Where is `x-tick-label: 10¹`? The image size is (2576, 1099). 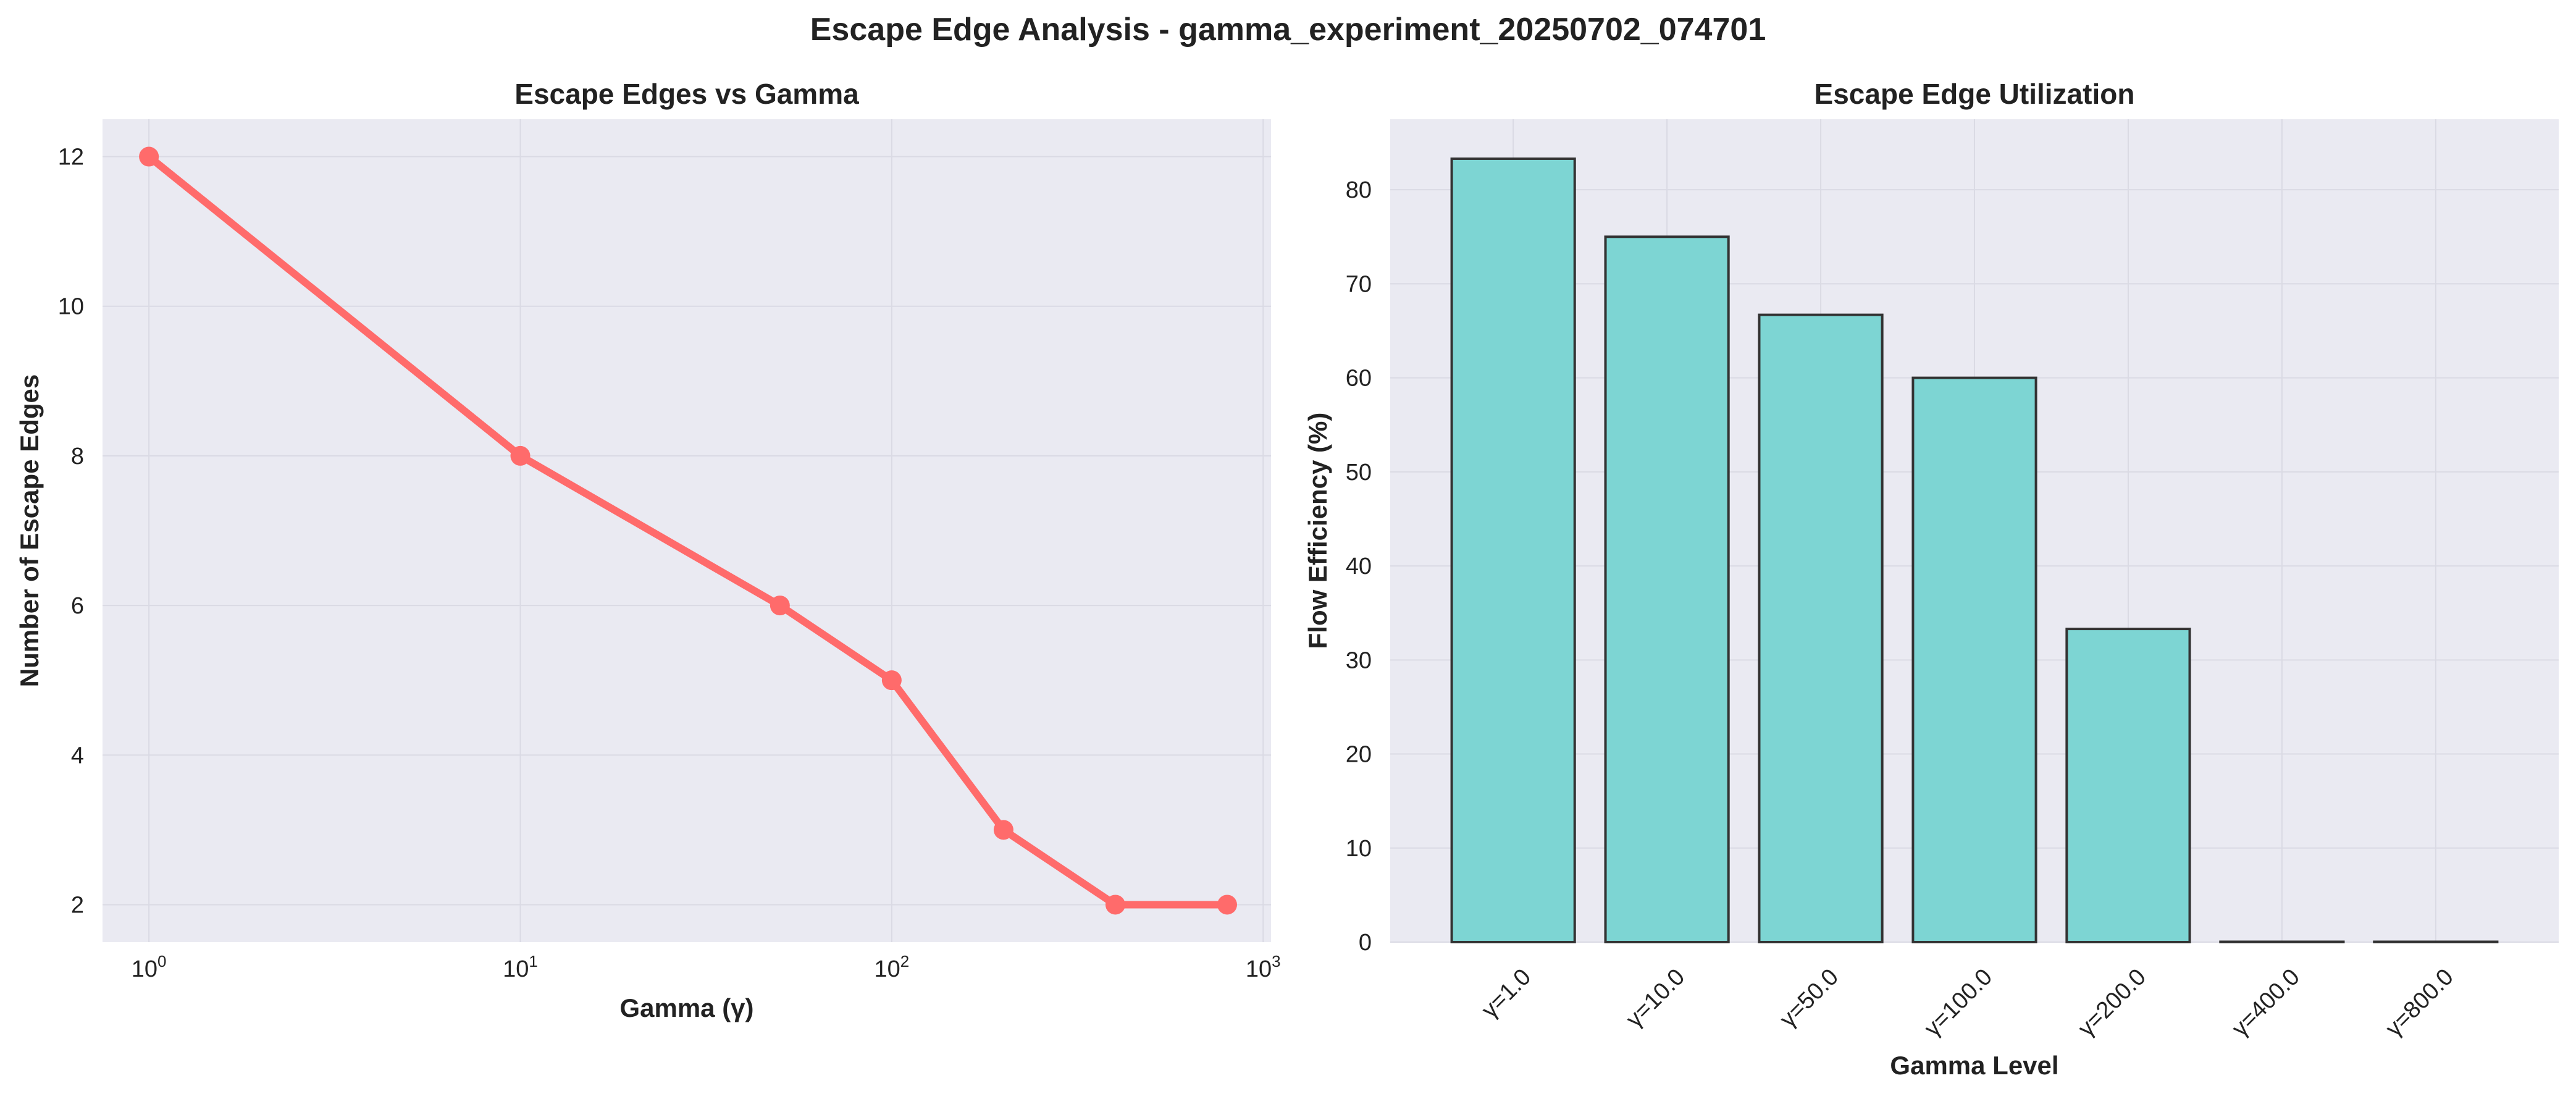
x-tick-label: 10¹ is located at coordinates (520, 967).